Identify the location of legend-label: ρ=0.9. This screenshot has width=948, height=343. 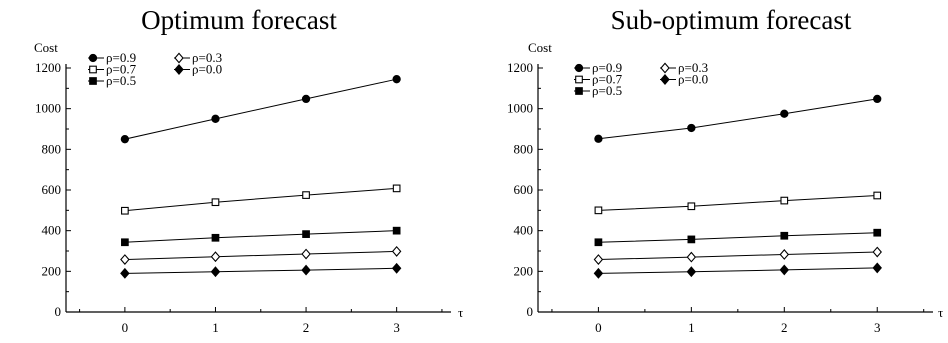
(607, 67).